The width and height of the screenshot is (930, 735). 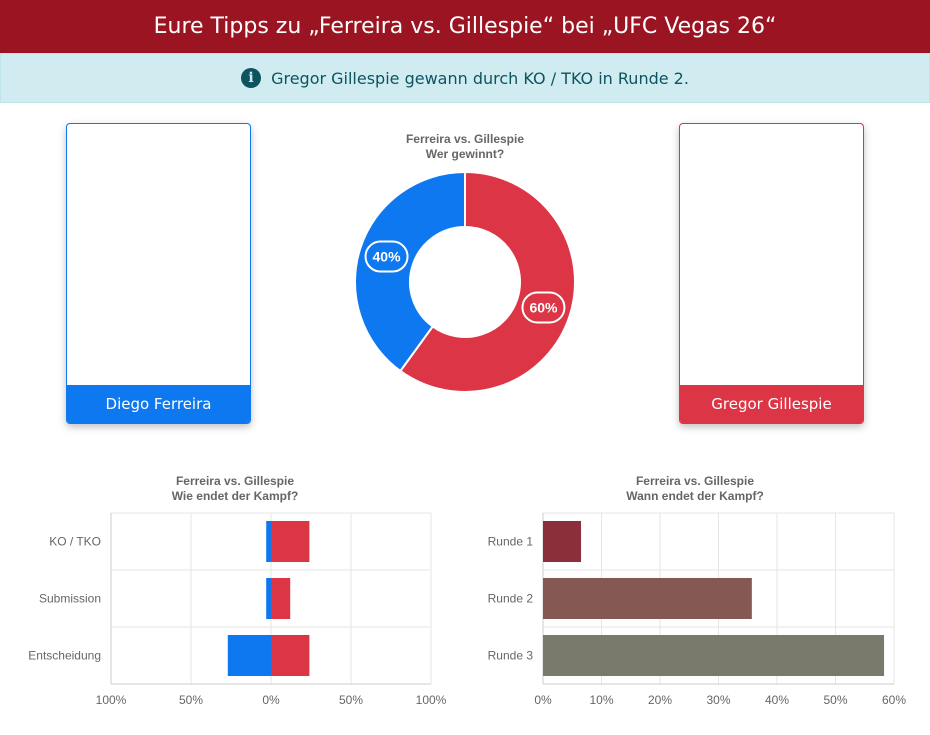 What do you see at coordinates (465, 154) in the screenshot?
I see `pie-subtitle: Wer gewinnt?` at bounding box center [465, 154].